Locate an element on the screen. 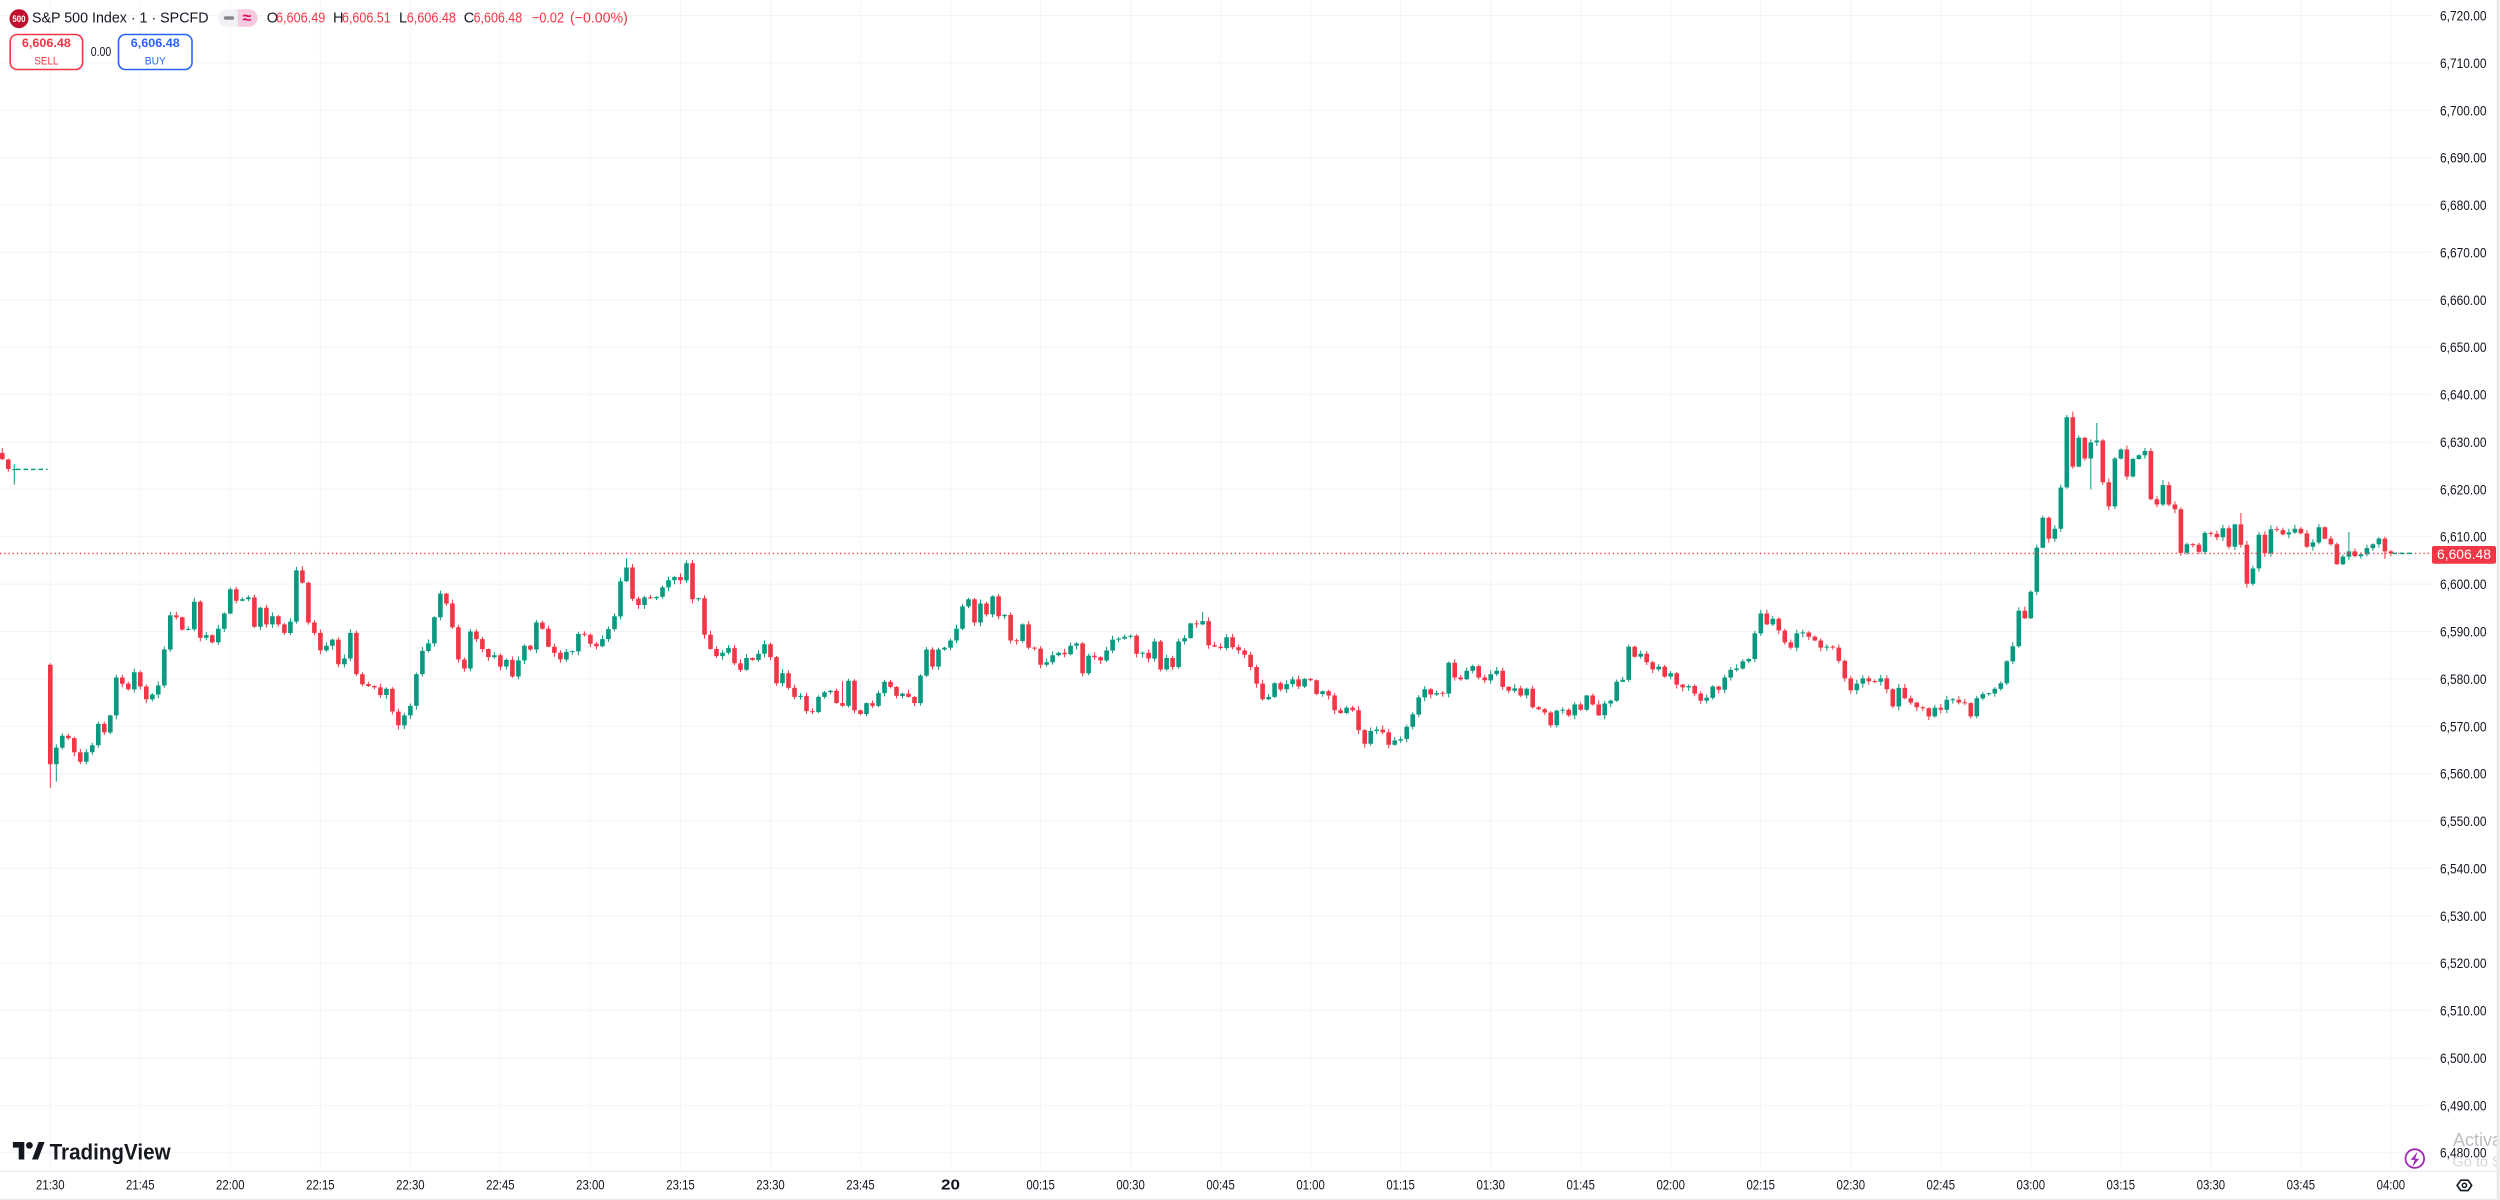 The width and height of the screenshot is (2500, 1200). svg-text: TradingView is located at coordinates (110, 1151).